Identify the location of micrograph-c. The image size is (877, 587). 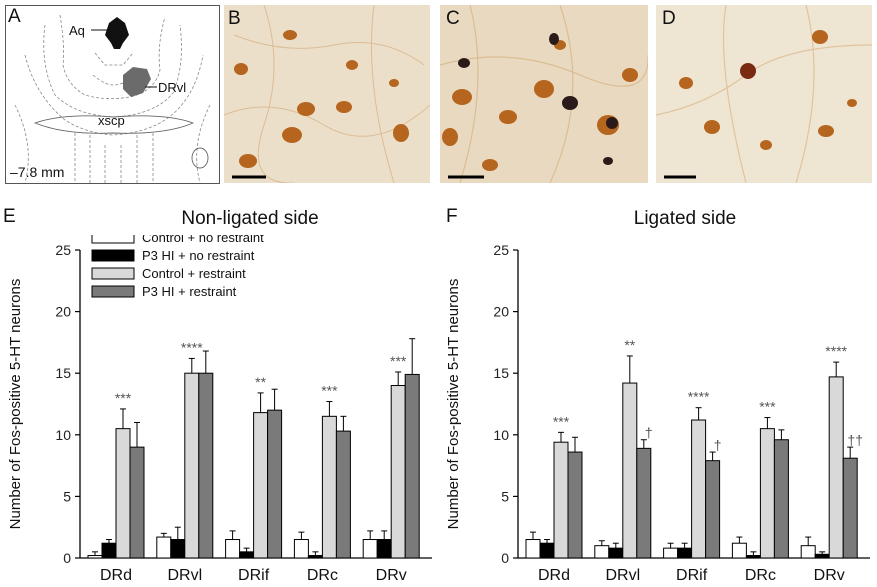
(544, 94).